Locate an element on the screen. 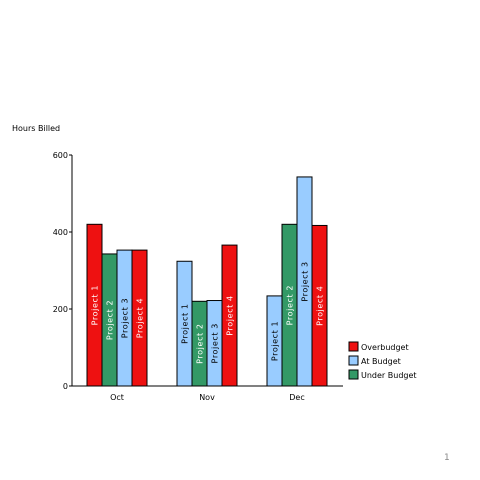  y-axis-title: Hours Billed is located at coordinates (36, 128).